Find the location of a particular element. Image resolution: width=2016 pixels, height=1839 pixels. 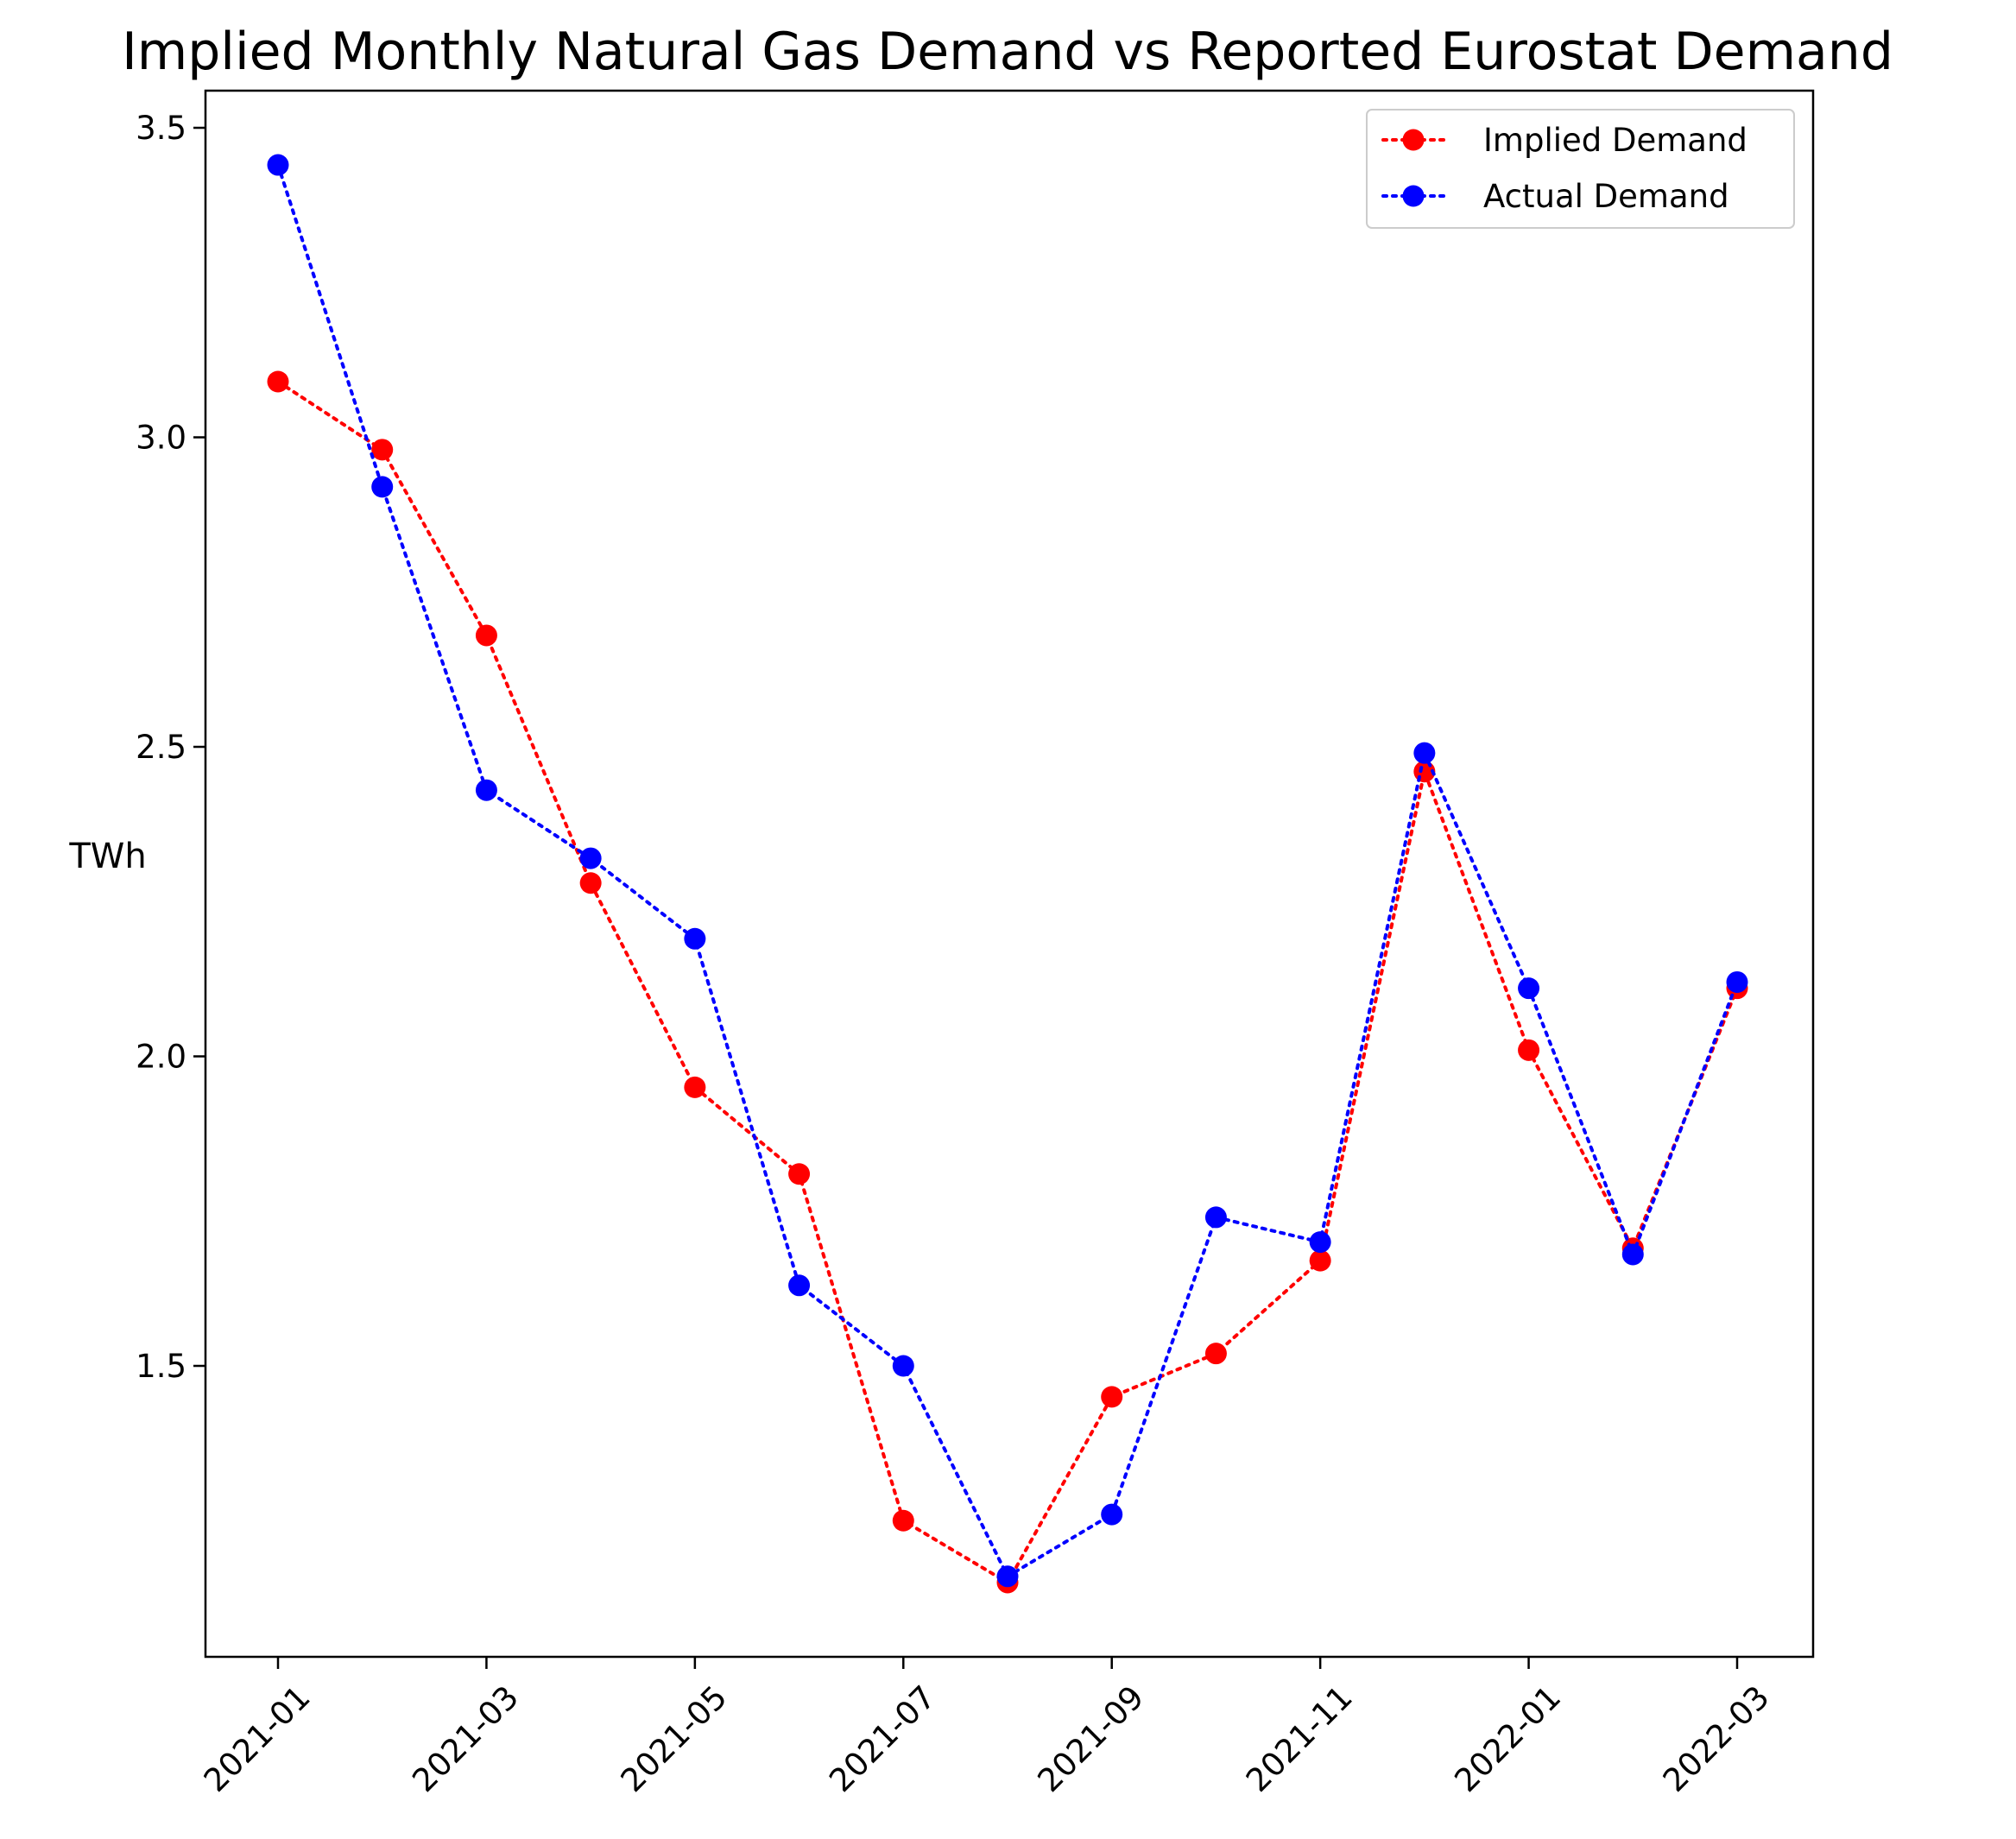

legend: Implied Demand Actual Demand is located at coordinates (1580, 169).